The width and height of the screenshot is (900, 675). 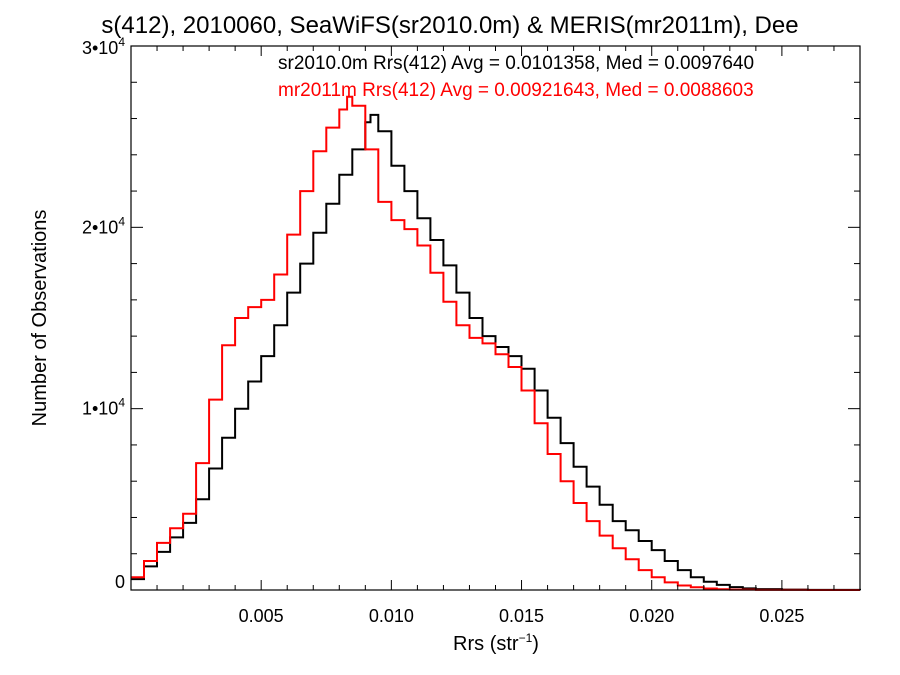 What do you see at coordinates (521, 616) in the screenshot?
I see `x-tick-label: 0.015` at bounding box center [521, 616].